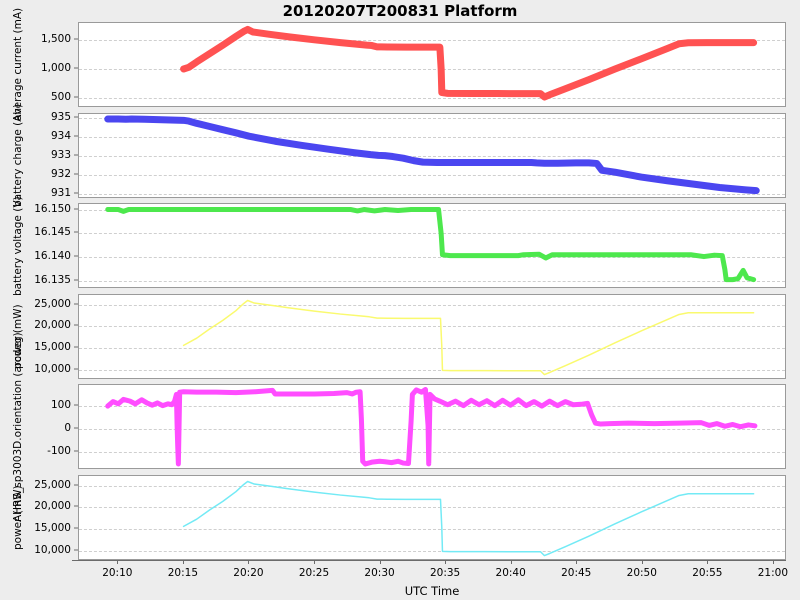 The width and height of the screenshot is (800, 600). I want to click on ytick-label-battery-charge-4: 931, so click(60, 193).